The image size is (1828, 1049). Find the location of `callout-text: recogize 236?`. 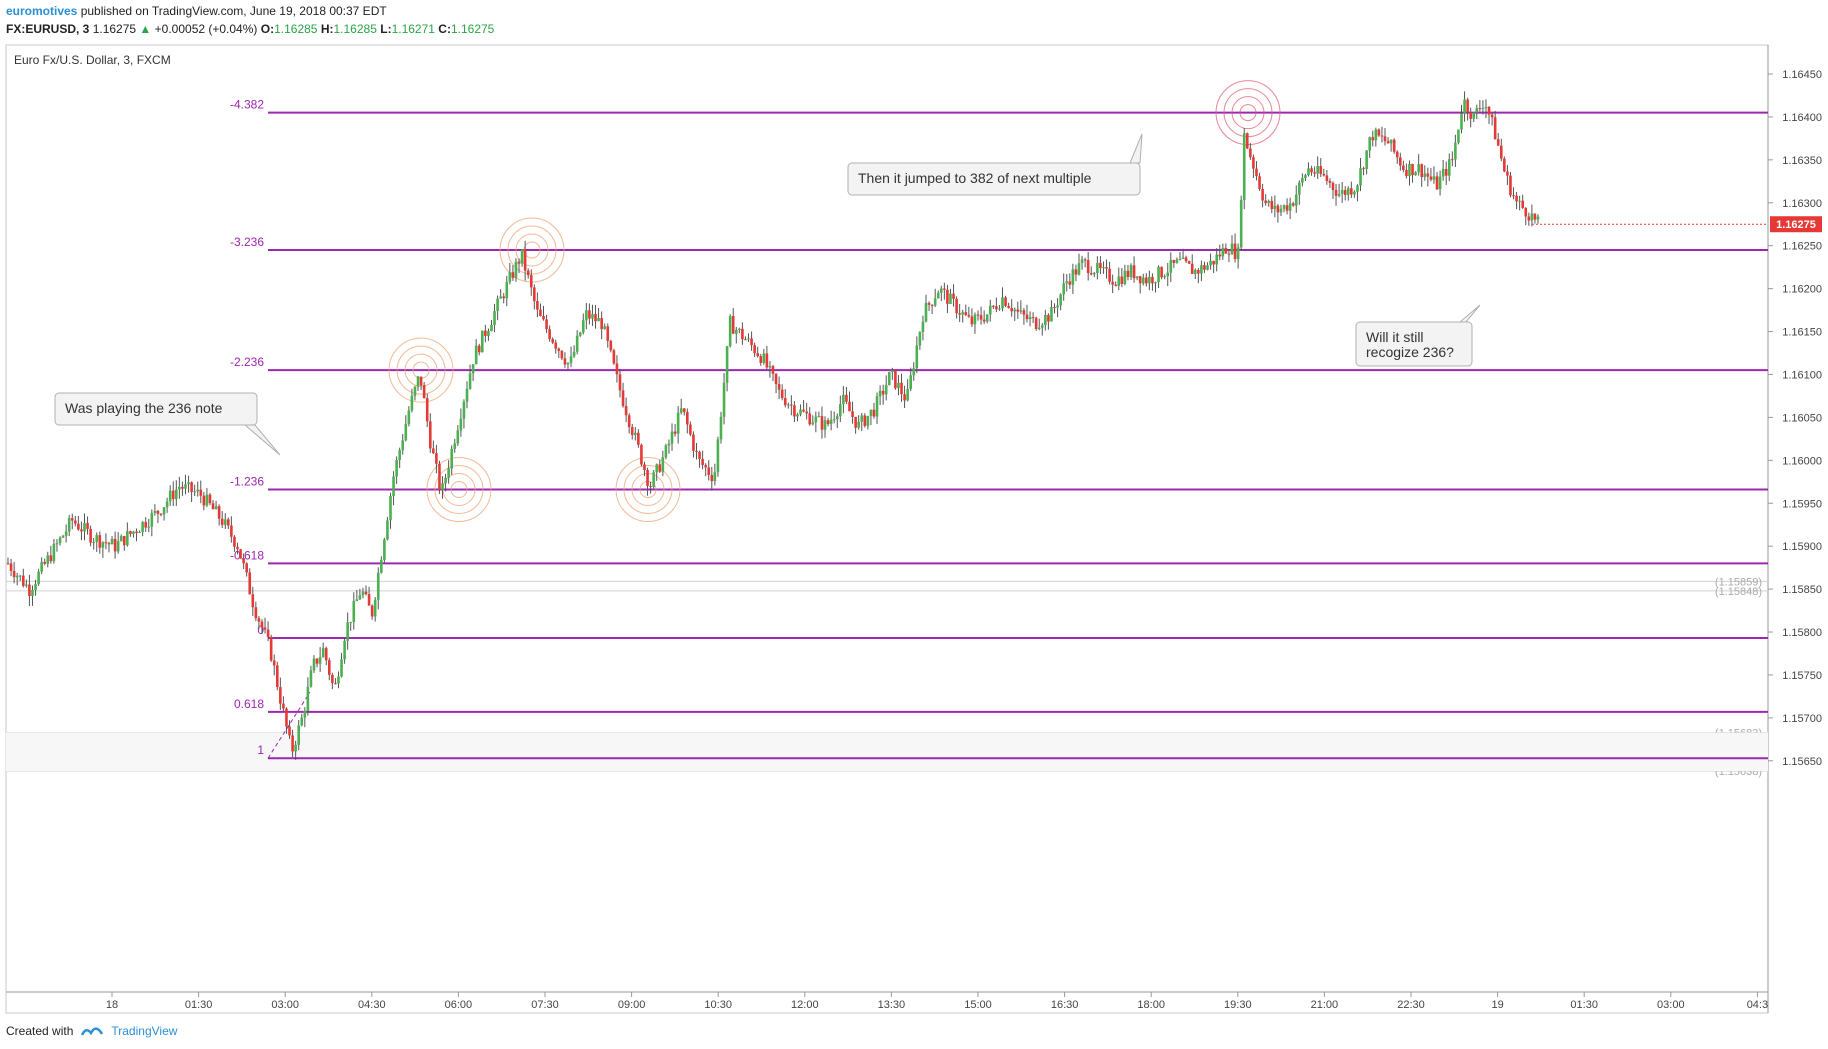

callout-text: recogize 236? is located at coordinates (1410, 352).